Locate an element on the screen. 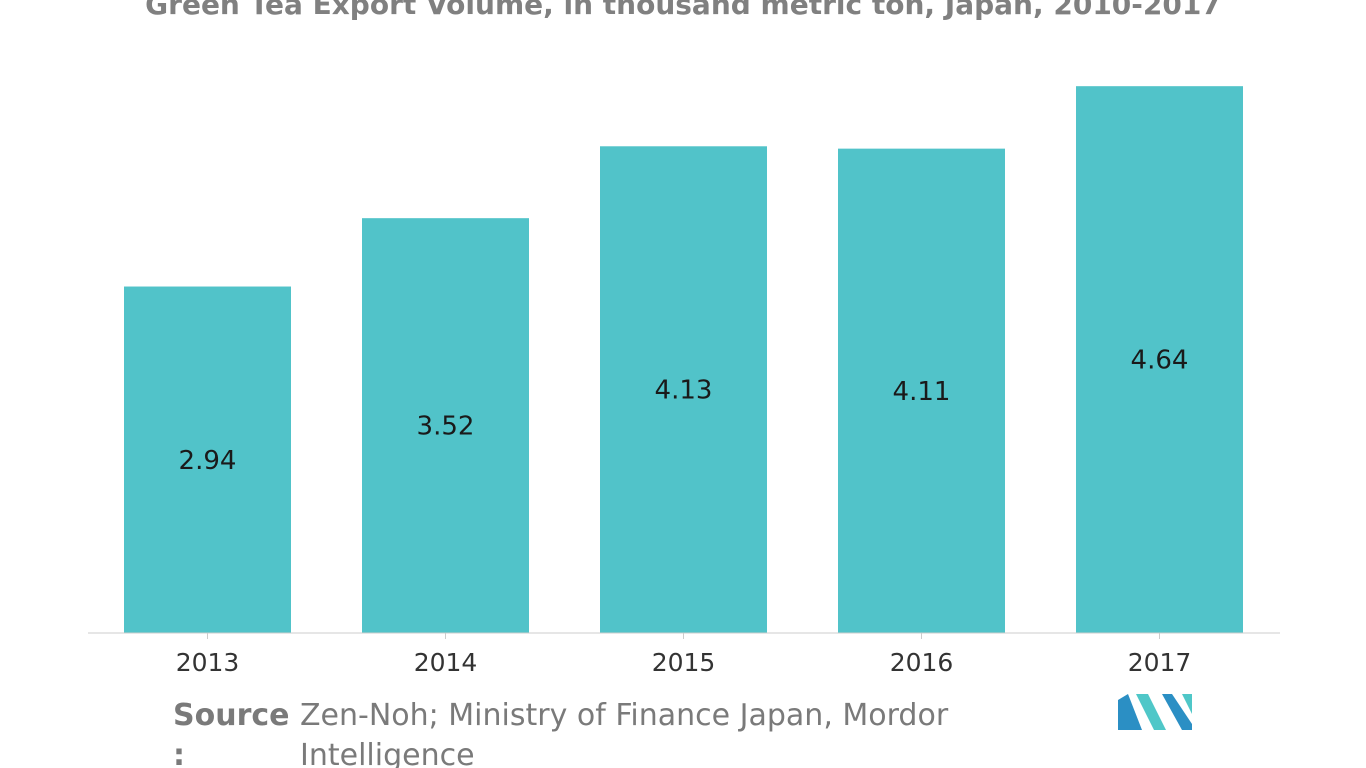 The width and height of the screenshot is (1366, 768). x-tick-label-2015: 2015 is located at coordinates (684, 662).